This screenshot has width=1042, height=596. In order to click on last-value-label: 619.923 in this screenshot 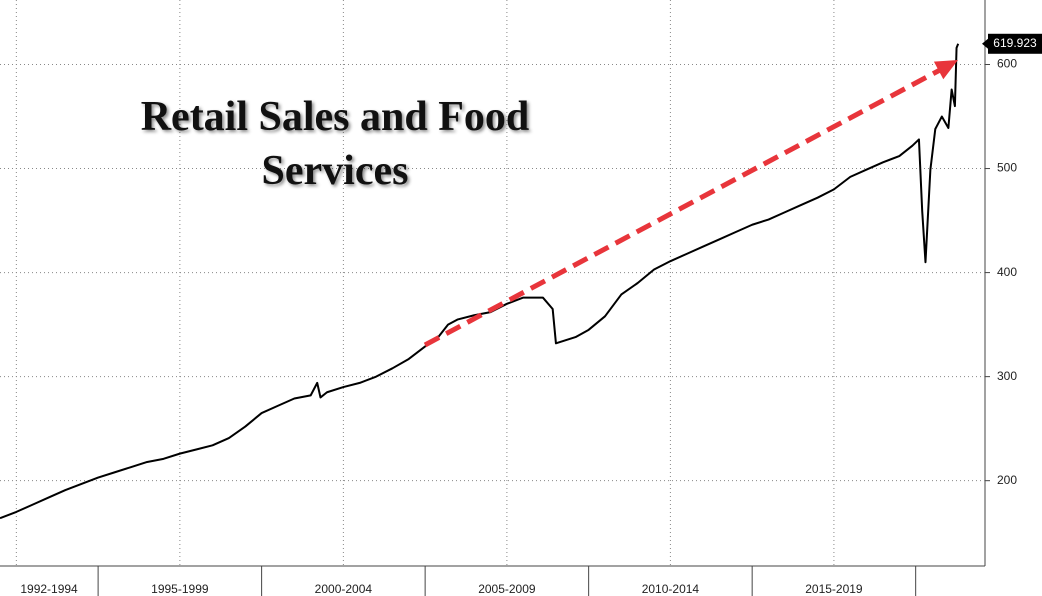, I will do `click(1015, 43)`.